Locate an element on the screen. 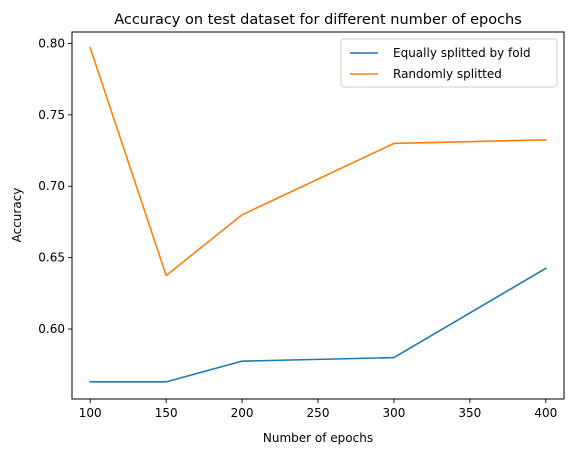 Image resolution: width=576 pixels, height=455 pixels. x-axis-title: Number of epochs is located at coordinates (318, 438).